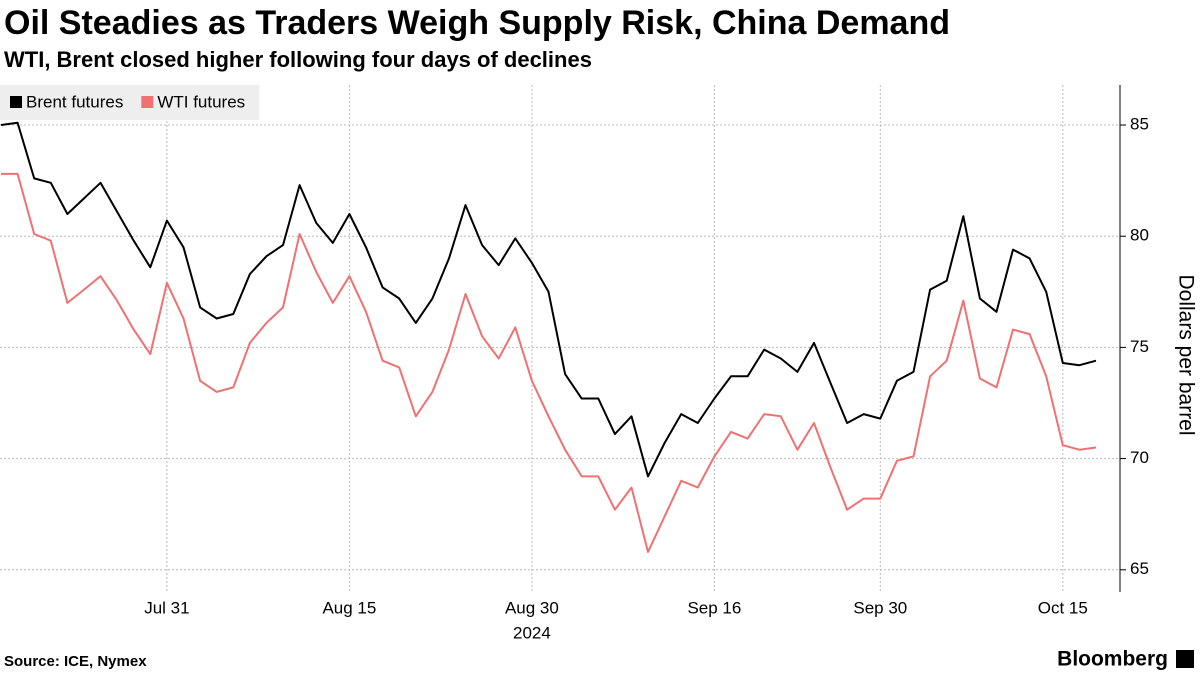  I want to click on y-tick-label: 65, so click(1139, 568).